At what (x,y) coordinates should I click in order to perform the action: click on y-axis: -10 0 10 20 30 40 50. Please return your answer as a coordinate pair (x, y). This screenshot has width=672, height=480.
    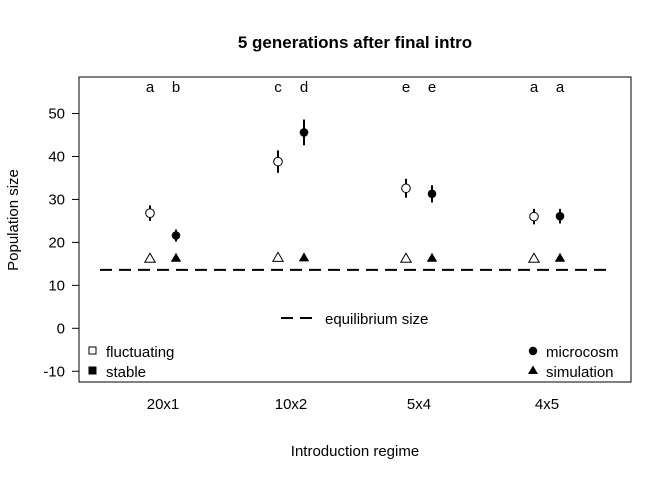
    Looking at the image, I should click on (61, 243).